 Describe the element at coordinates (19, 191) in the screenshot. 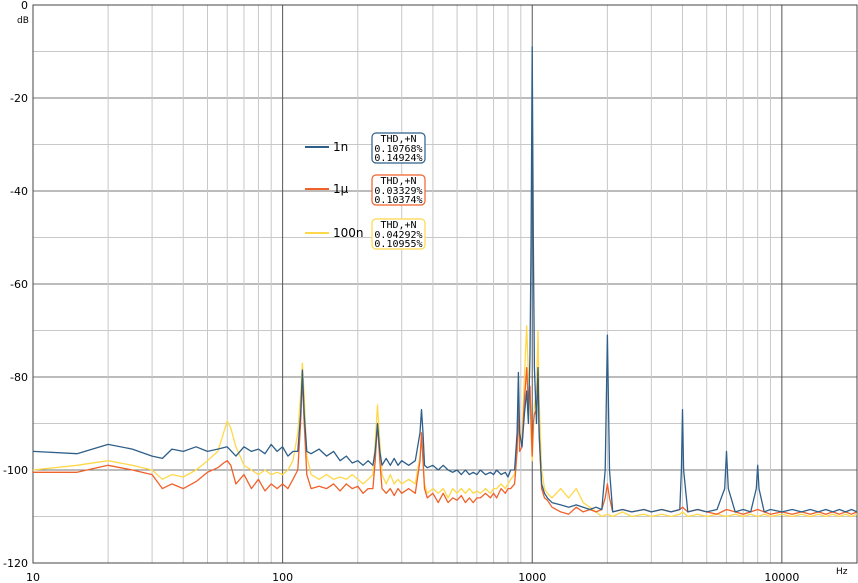

I see `y-tick-label: -40` at that location.